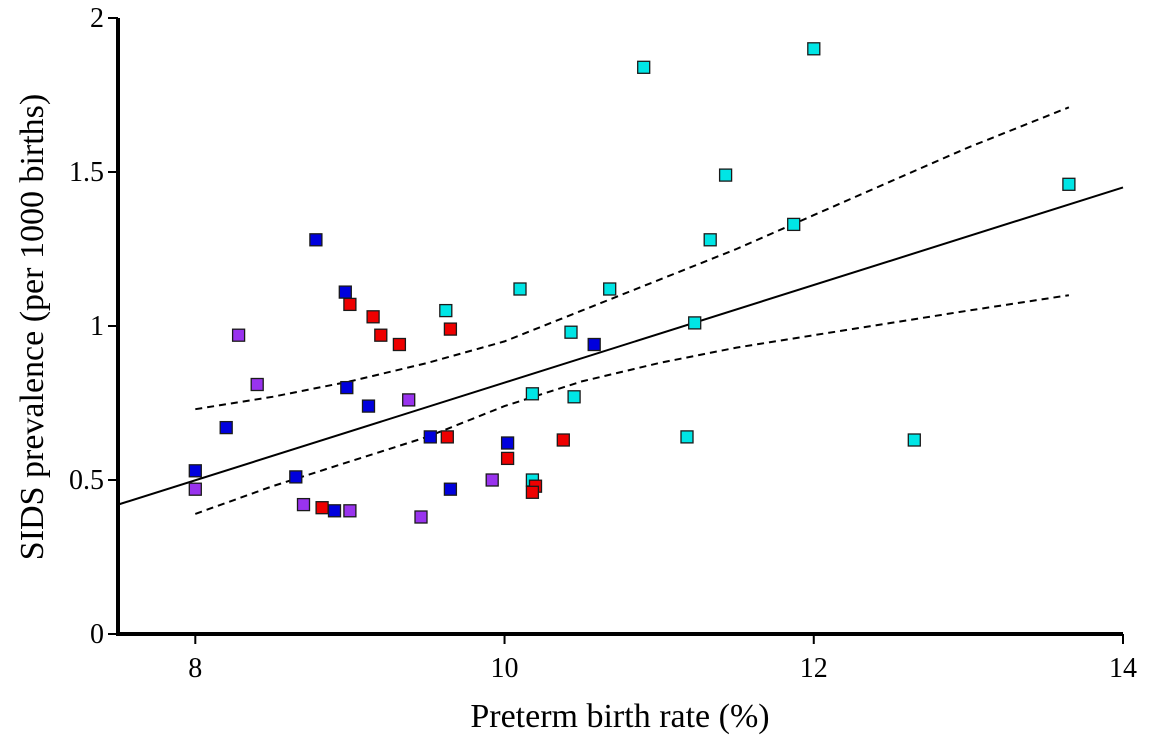 This screenshot has height=741, width=1149. Describe the element at coordinates (32, 327) in the screenshot. I see `y-axis-title: SIDS prevalence (per 1000 births)` at that location.